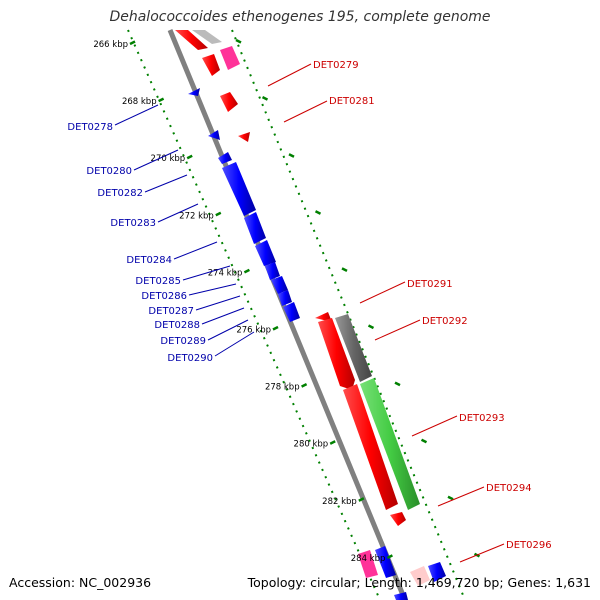 The width and height of the screenshot is (600, 600). I want to click on gene-label: DET0279, so click(336, 65).